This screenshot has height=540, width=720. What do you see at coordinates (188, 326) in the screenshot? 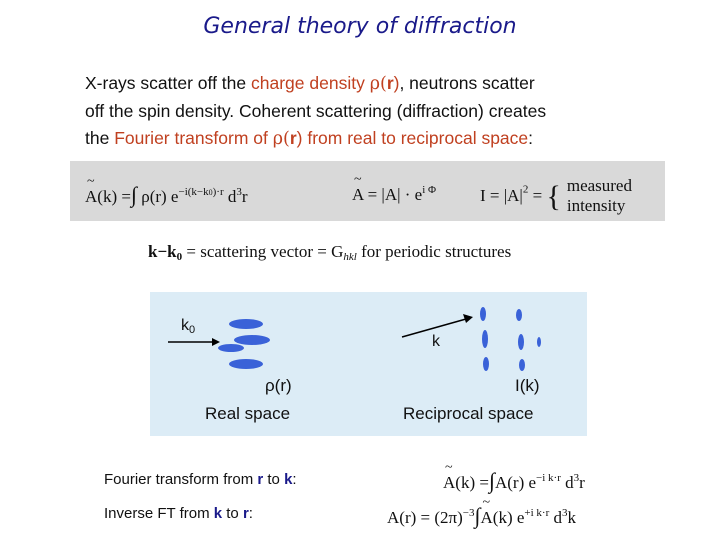
I see `k0-label: k0` at bounding box center [188, 326].